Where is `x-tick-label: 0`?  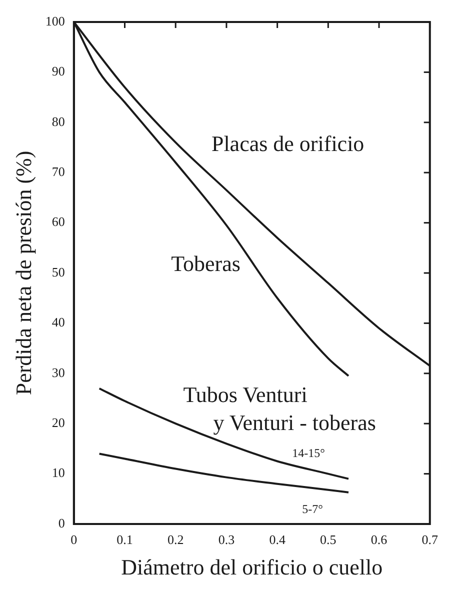 x-tick-label: 0 is located at coordinates (74, 540).